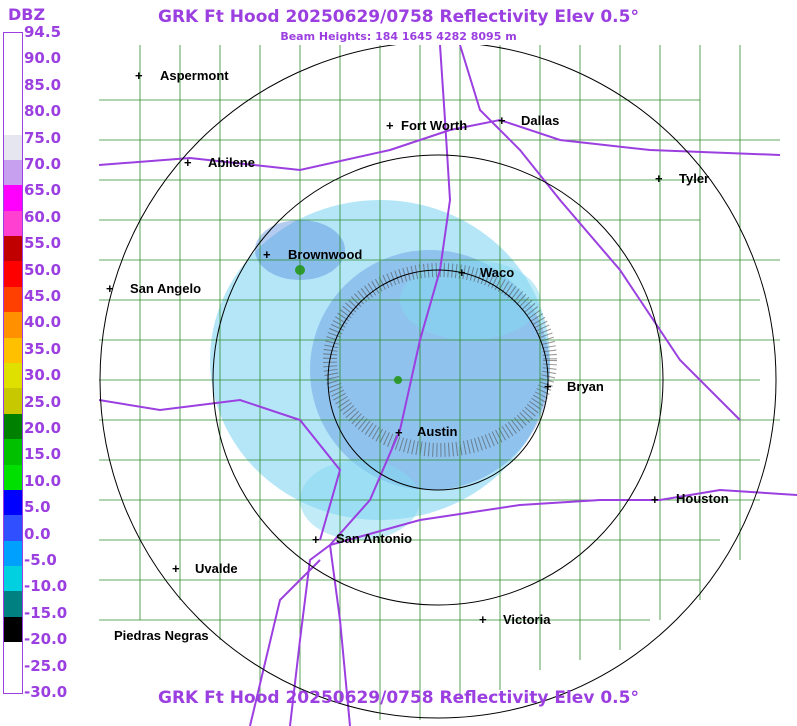 Image resolution: width=797 pixels, height=726 pixels. What do you see at coordinates (540, 120) in the screenshot?
I see `city-label-dallas: Dallas` at bounding box center [540, 120].